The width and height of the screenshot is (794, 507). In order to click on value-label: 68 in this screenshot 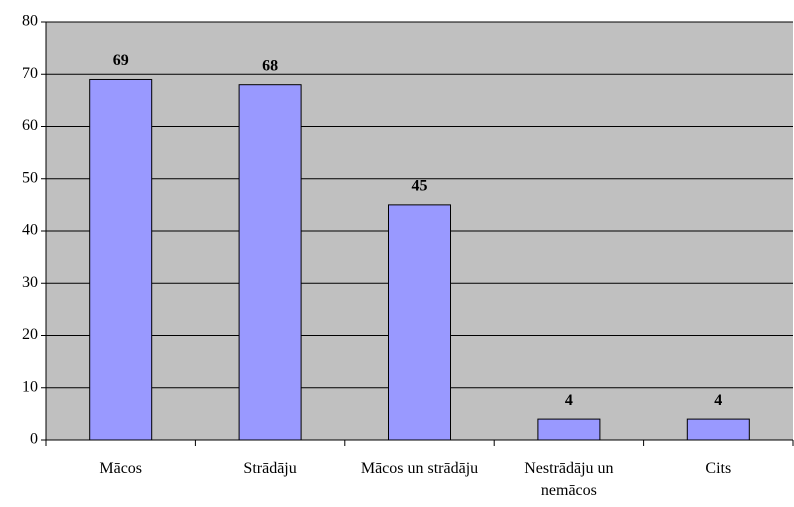, I will do `click(270, 65)`.